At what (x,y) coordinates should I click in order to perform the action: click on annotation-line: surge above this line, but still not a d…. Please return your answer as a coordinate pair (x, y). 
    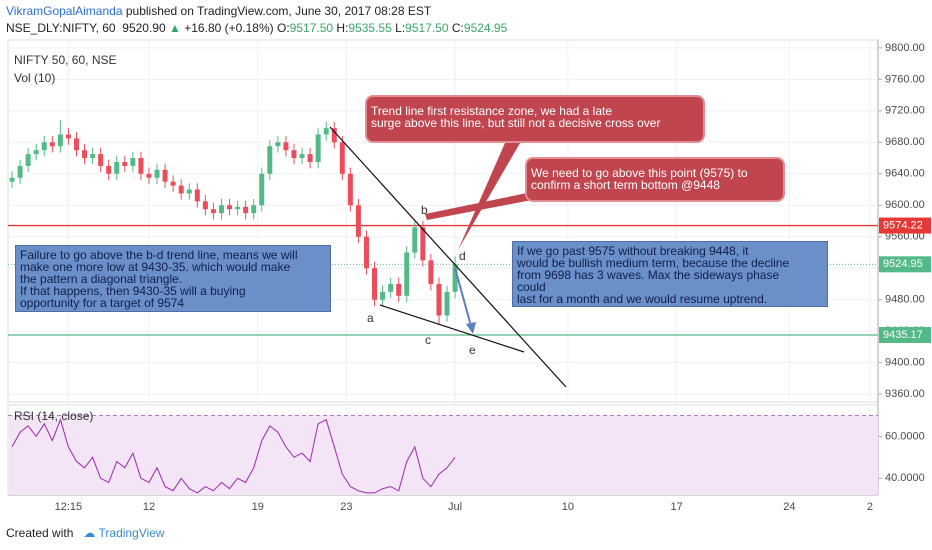
    Looking at the image, I should click on (516, 123).